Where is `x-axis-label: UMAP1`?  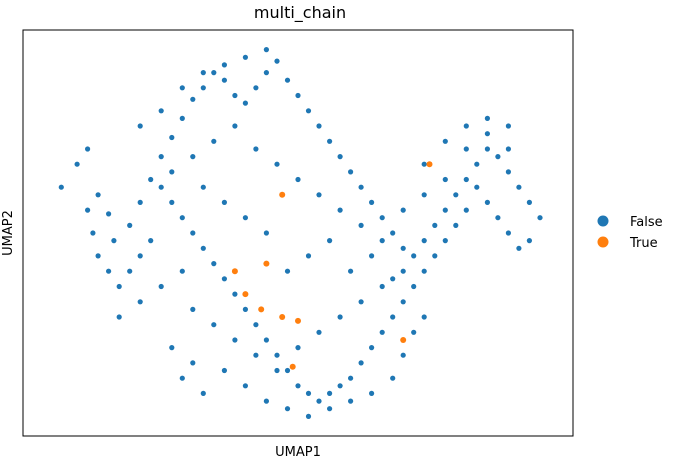
x-axis-label: UMAP1 is located at coordinates (298, 452).